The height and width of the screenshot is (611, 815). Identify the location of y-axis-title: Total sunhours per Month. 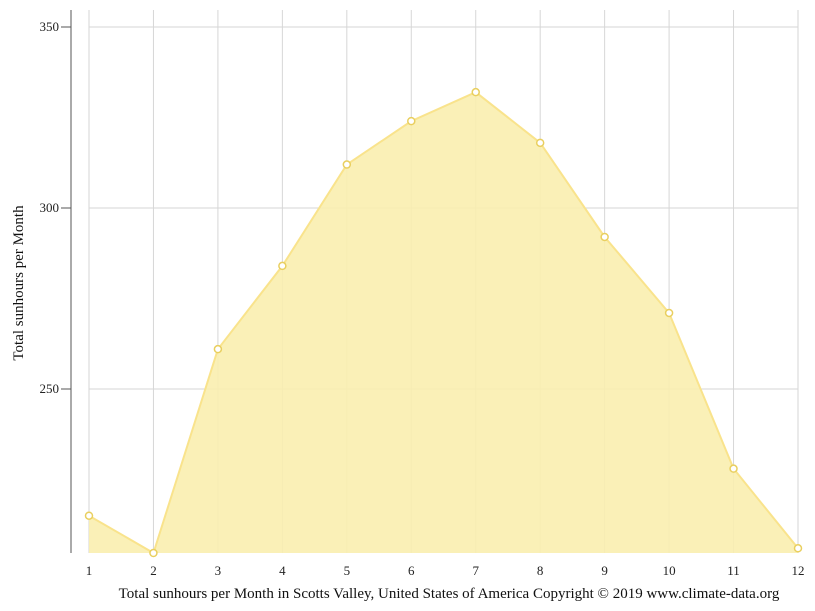
(19, 283).